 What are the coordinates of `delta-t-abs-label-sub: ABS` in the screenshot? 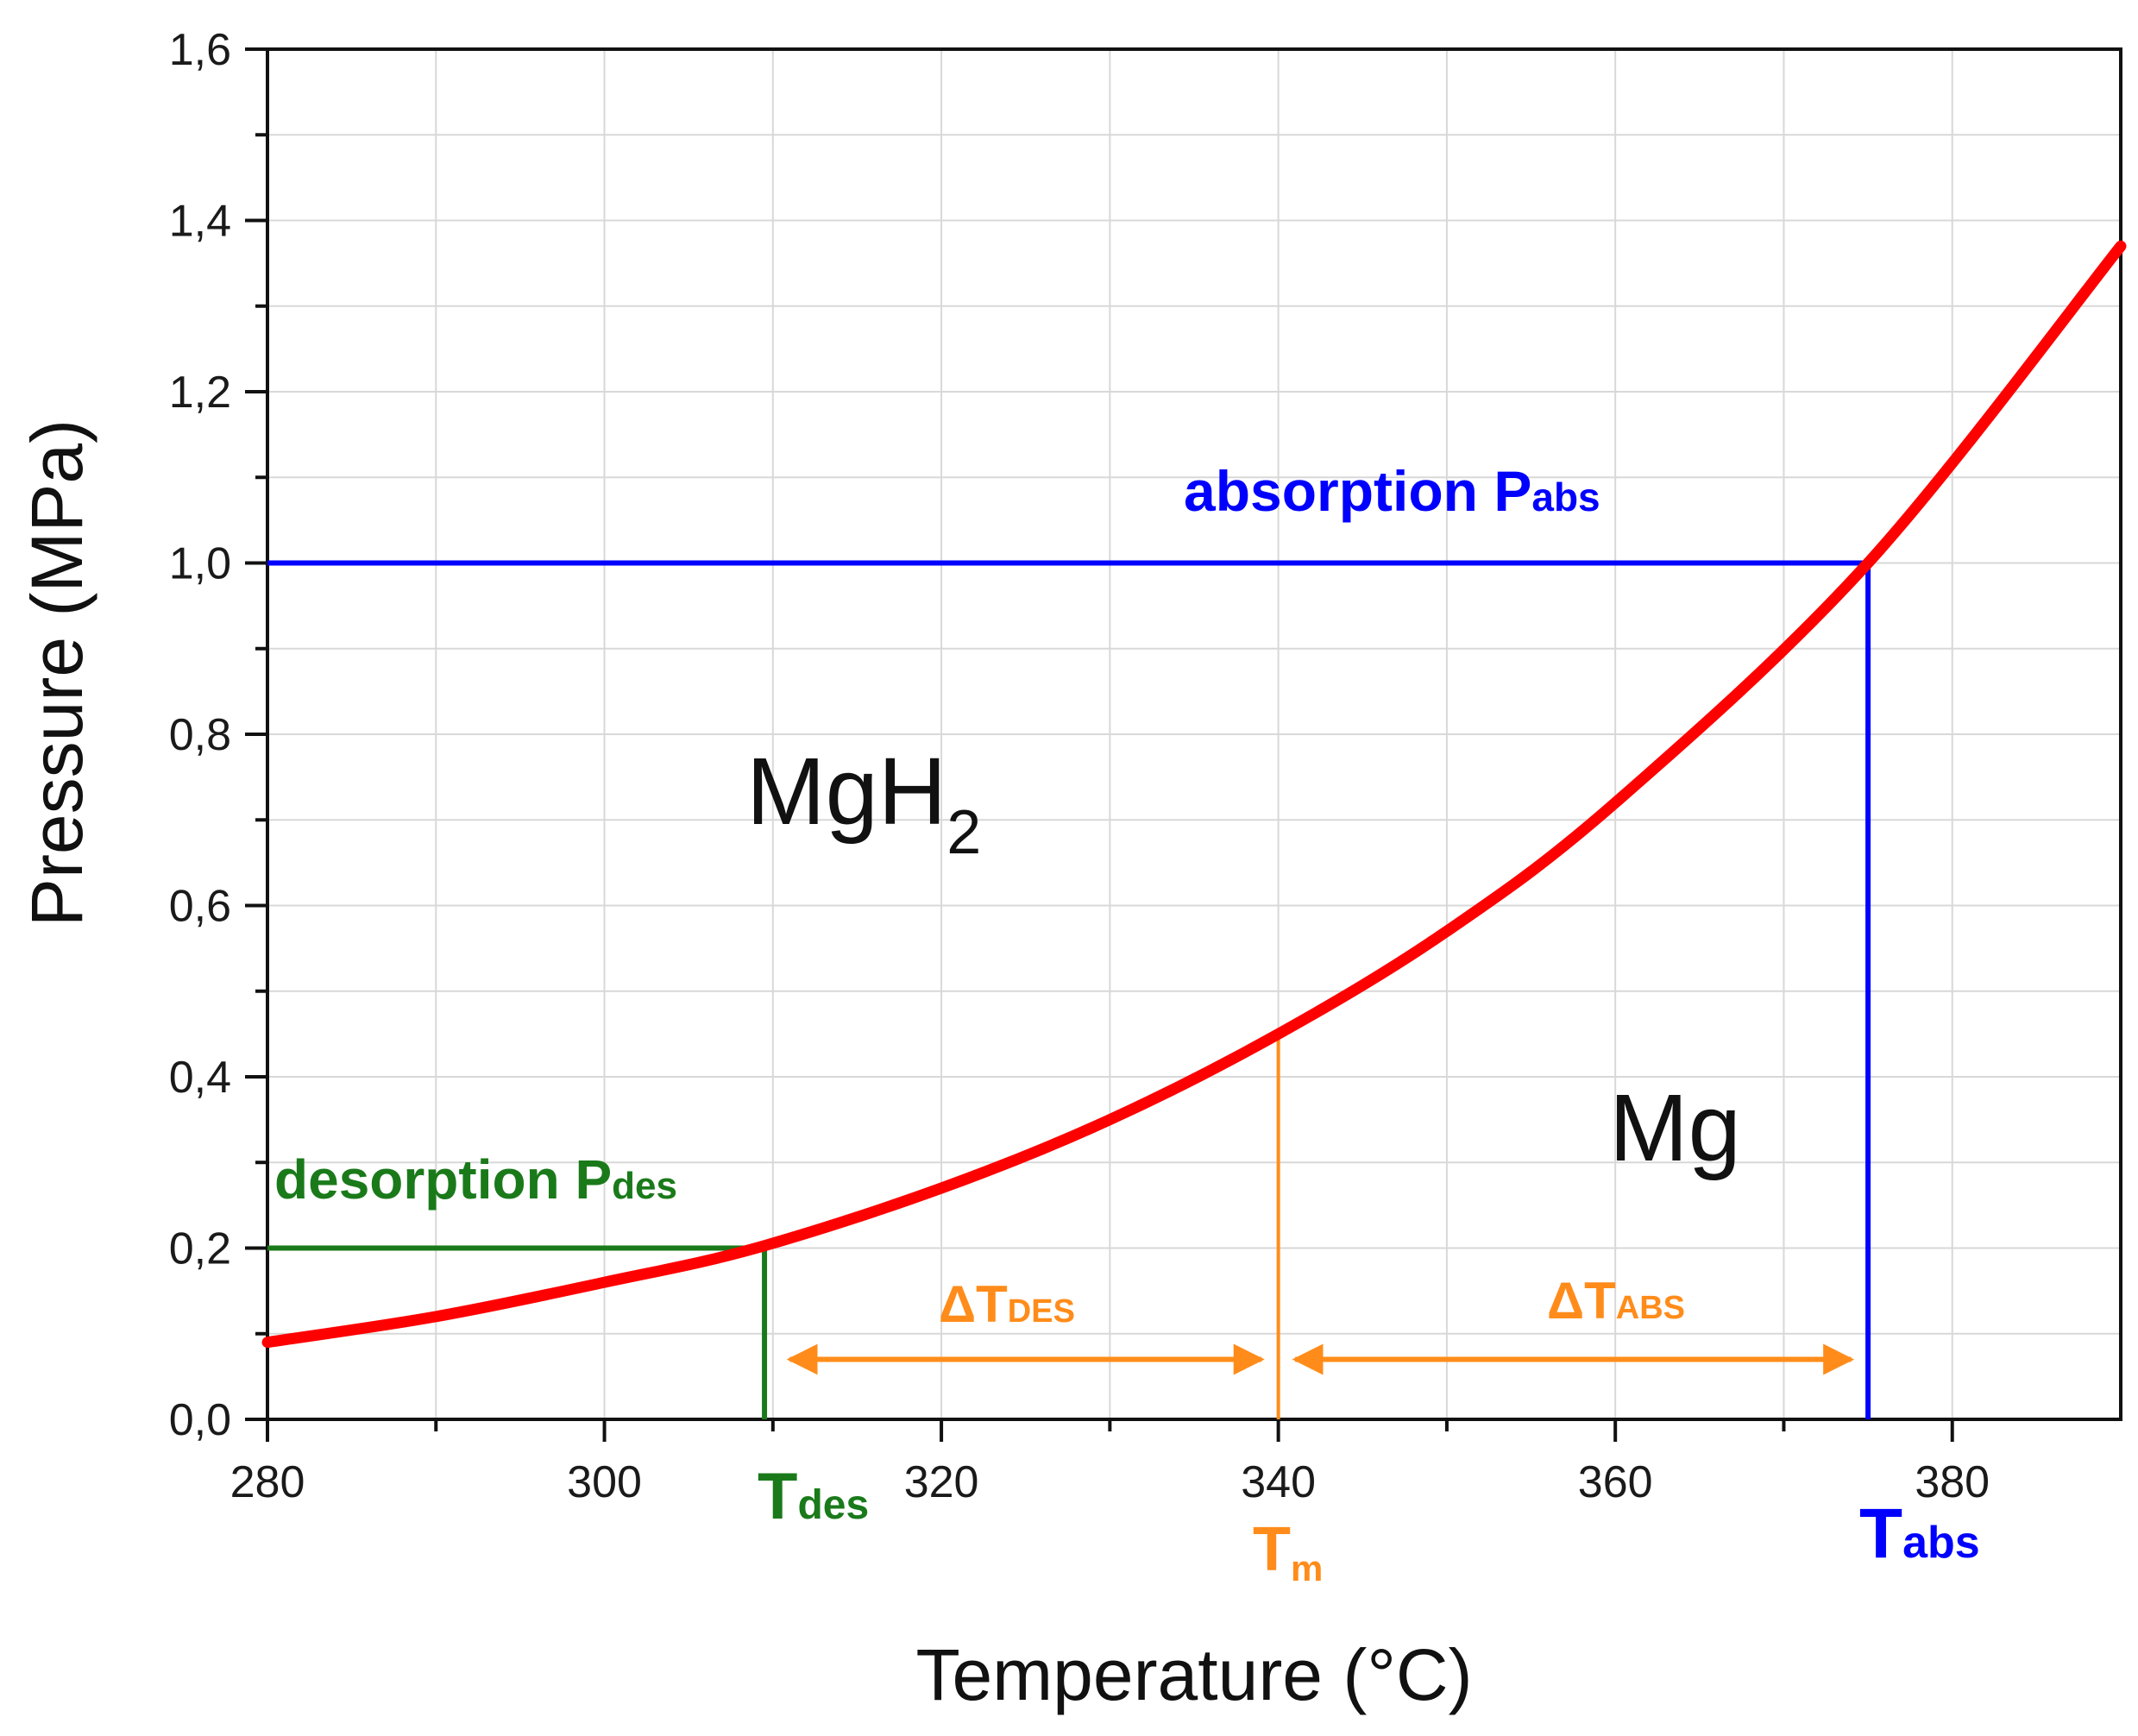 It's located at (1650, 1308).